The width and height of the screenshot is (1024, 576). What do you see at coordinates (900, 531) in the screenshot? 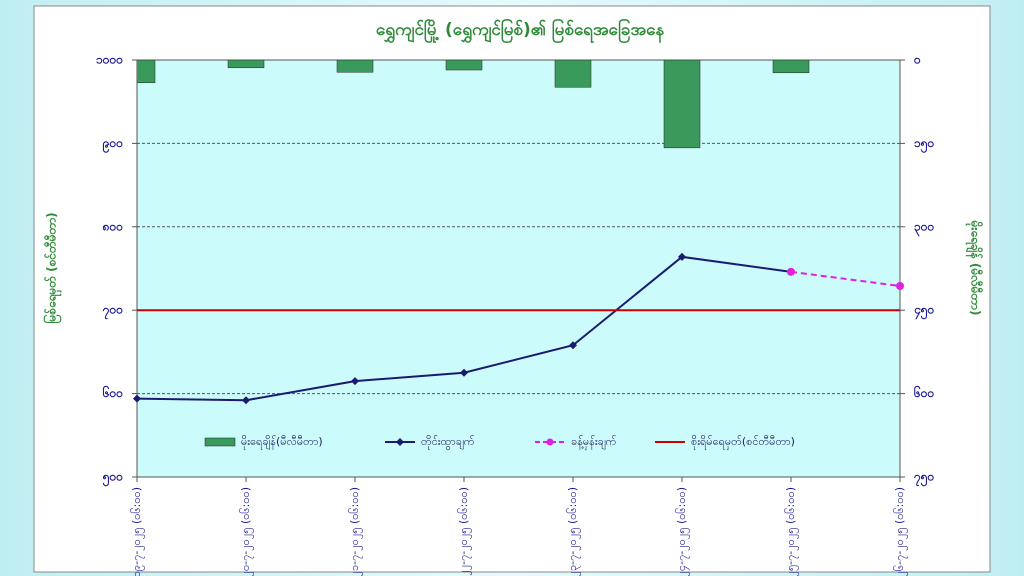
I see `x-tick-label: ၂၆-၇-၂၀၂၅ (၀၆:၀၀)` at bounding box center [900, 531].